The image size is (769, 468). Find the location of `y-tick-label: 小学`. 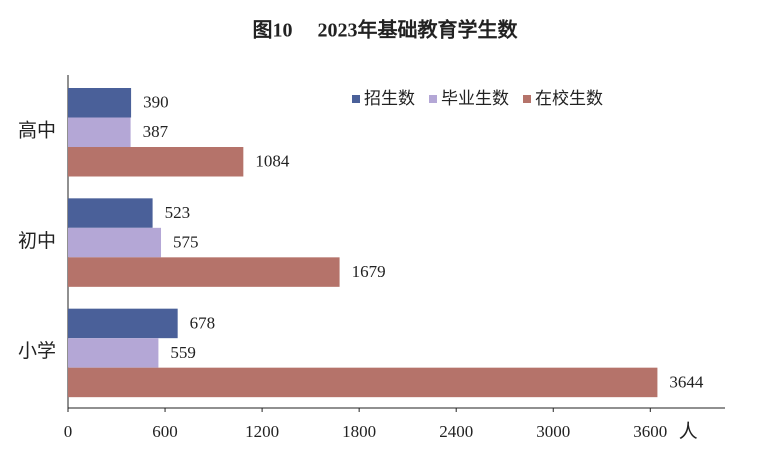

y-tick-label: 小学 is located at coordinates (37, 351).